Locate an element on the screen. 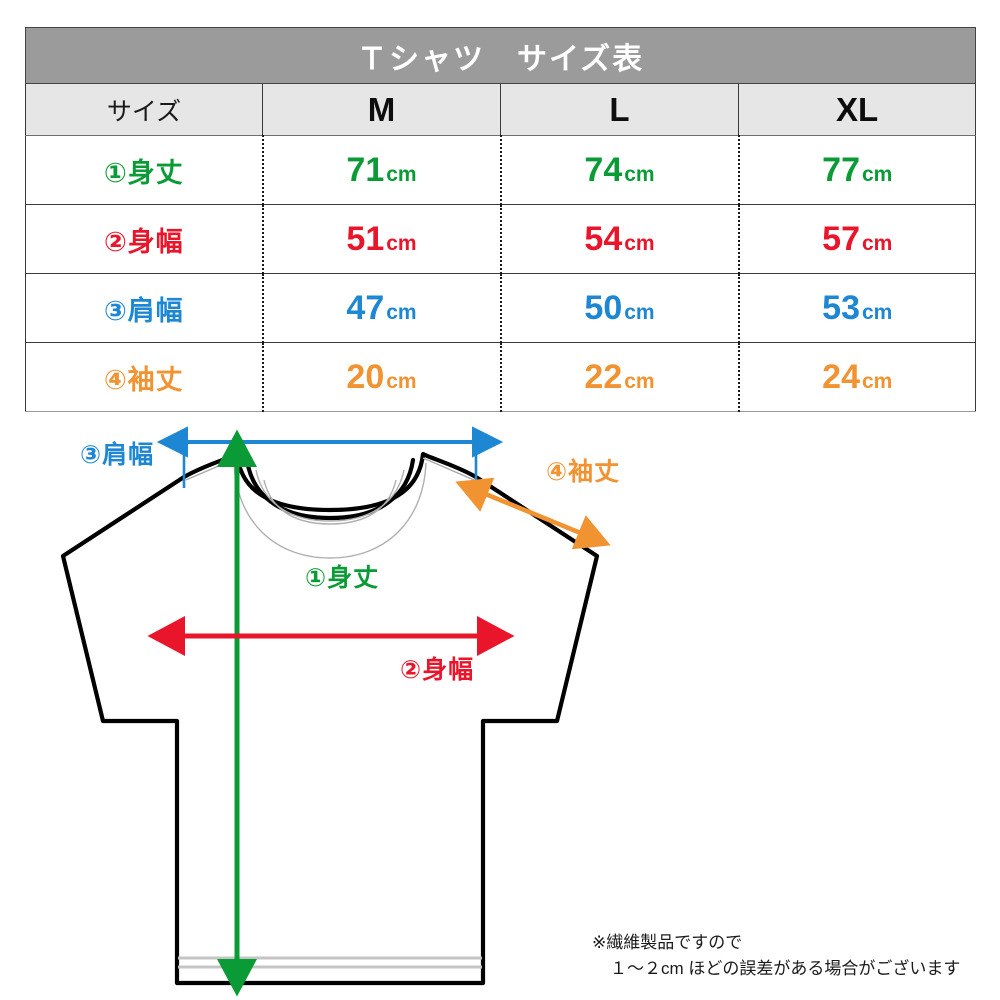  footnote-line-1: ※繊維製品ですので is located at coordinates (667, 942).